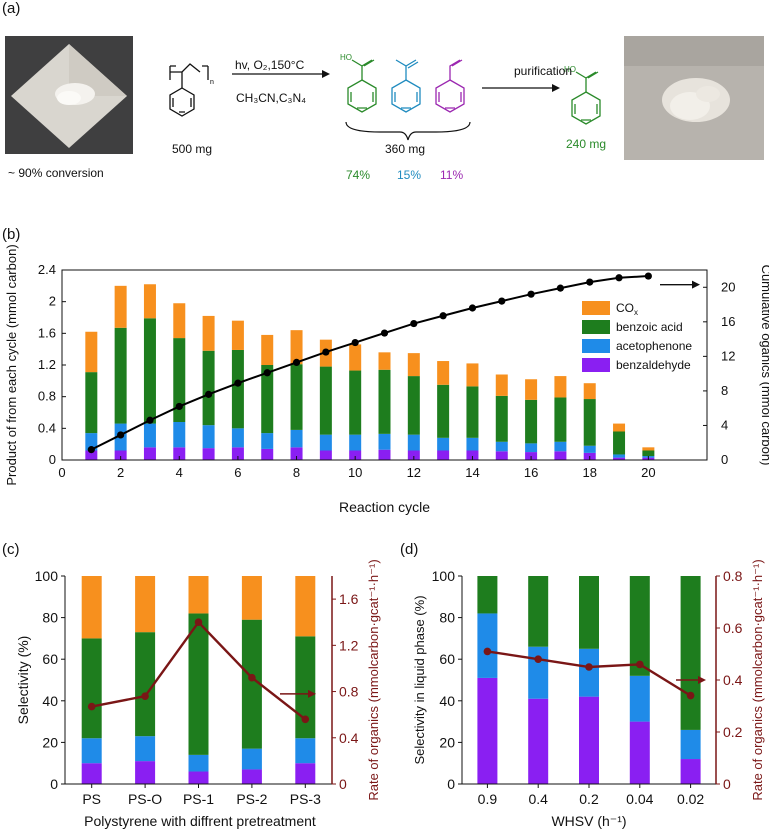 Image resolution: width=769 pixels, height=833 pixels. I want to click on d-y2-tick-label: 0.2, so click(733, 732).